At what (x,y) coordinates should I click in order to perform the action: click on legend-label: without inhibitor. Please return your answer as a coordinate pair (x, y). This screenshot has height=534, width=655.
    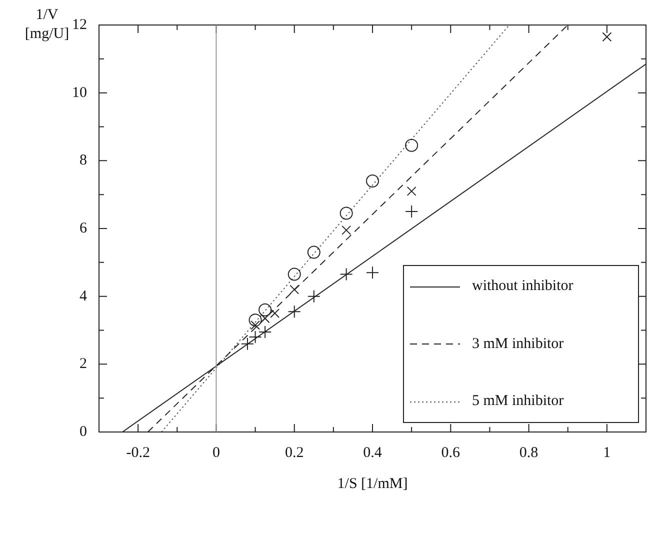
    Looking at the image, I should click on (523, 286).